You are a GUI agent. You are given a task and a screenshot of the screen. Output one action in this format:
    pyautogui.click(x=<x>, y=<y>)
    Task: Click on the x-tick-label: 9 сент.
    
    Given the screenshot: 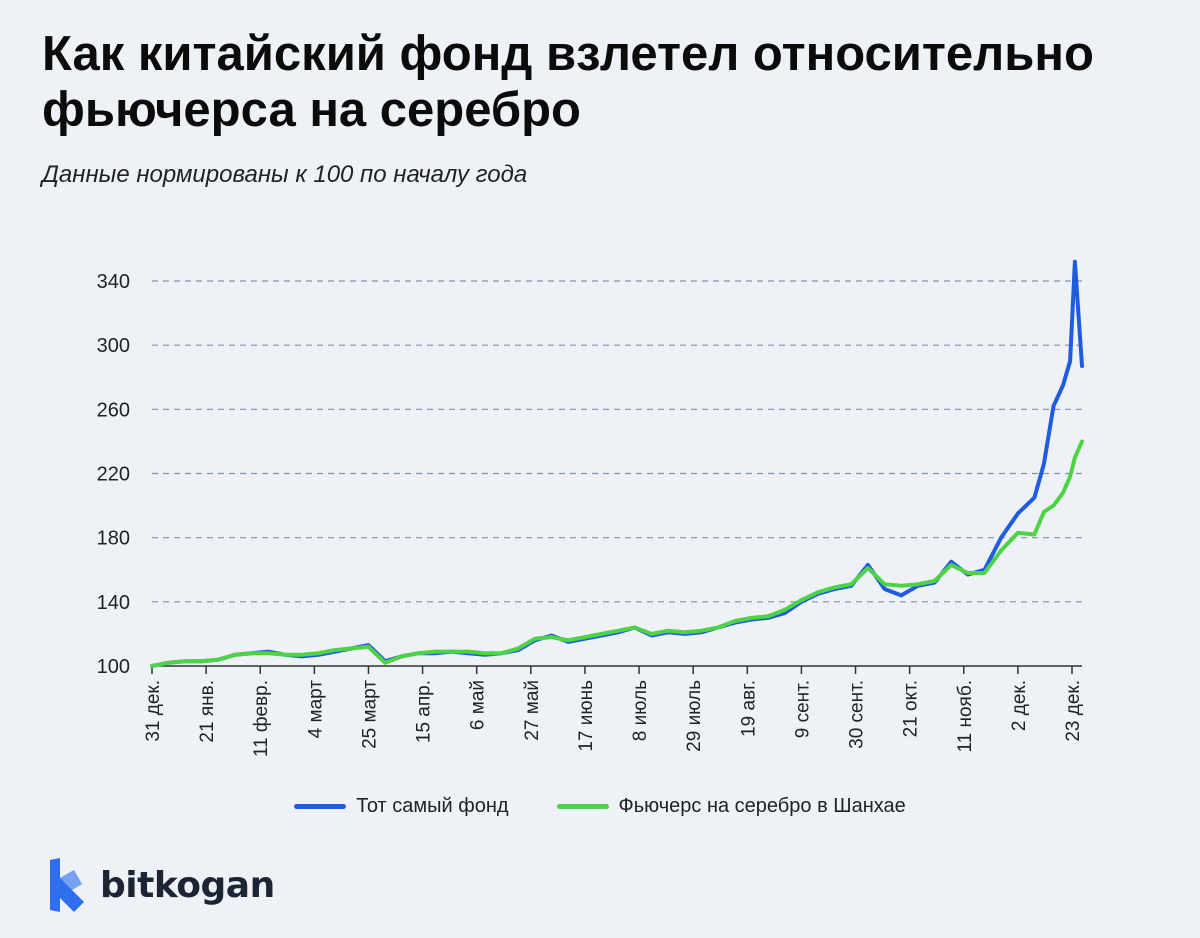 What is the action you would take?
    pyautogui.click(x=802, y=709)
    